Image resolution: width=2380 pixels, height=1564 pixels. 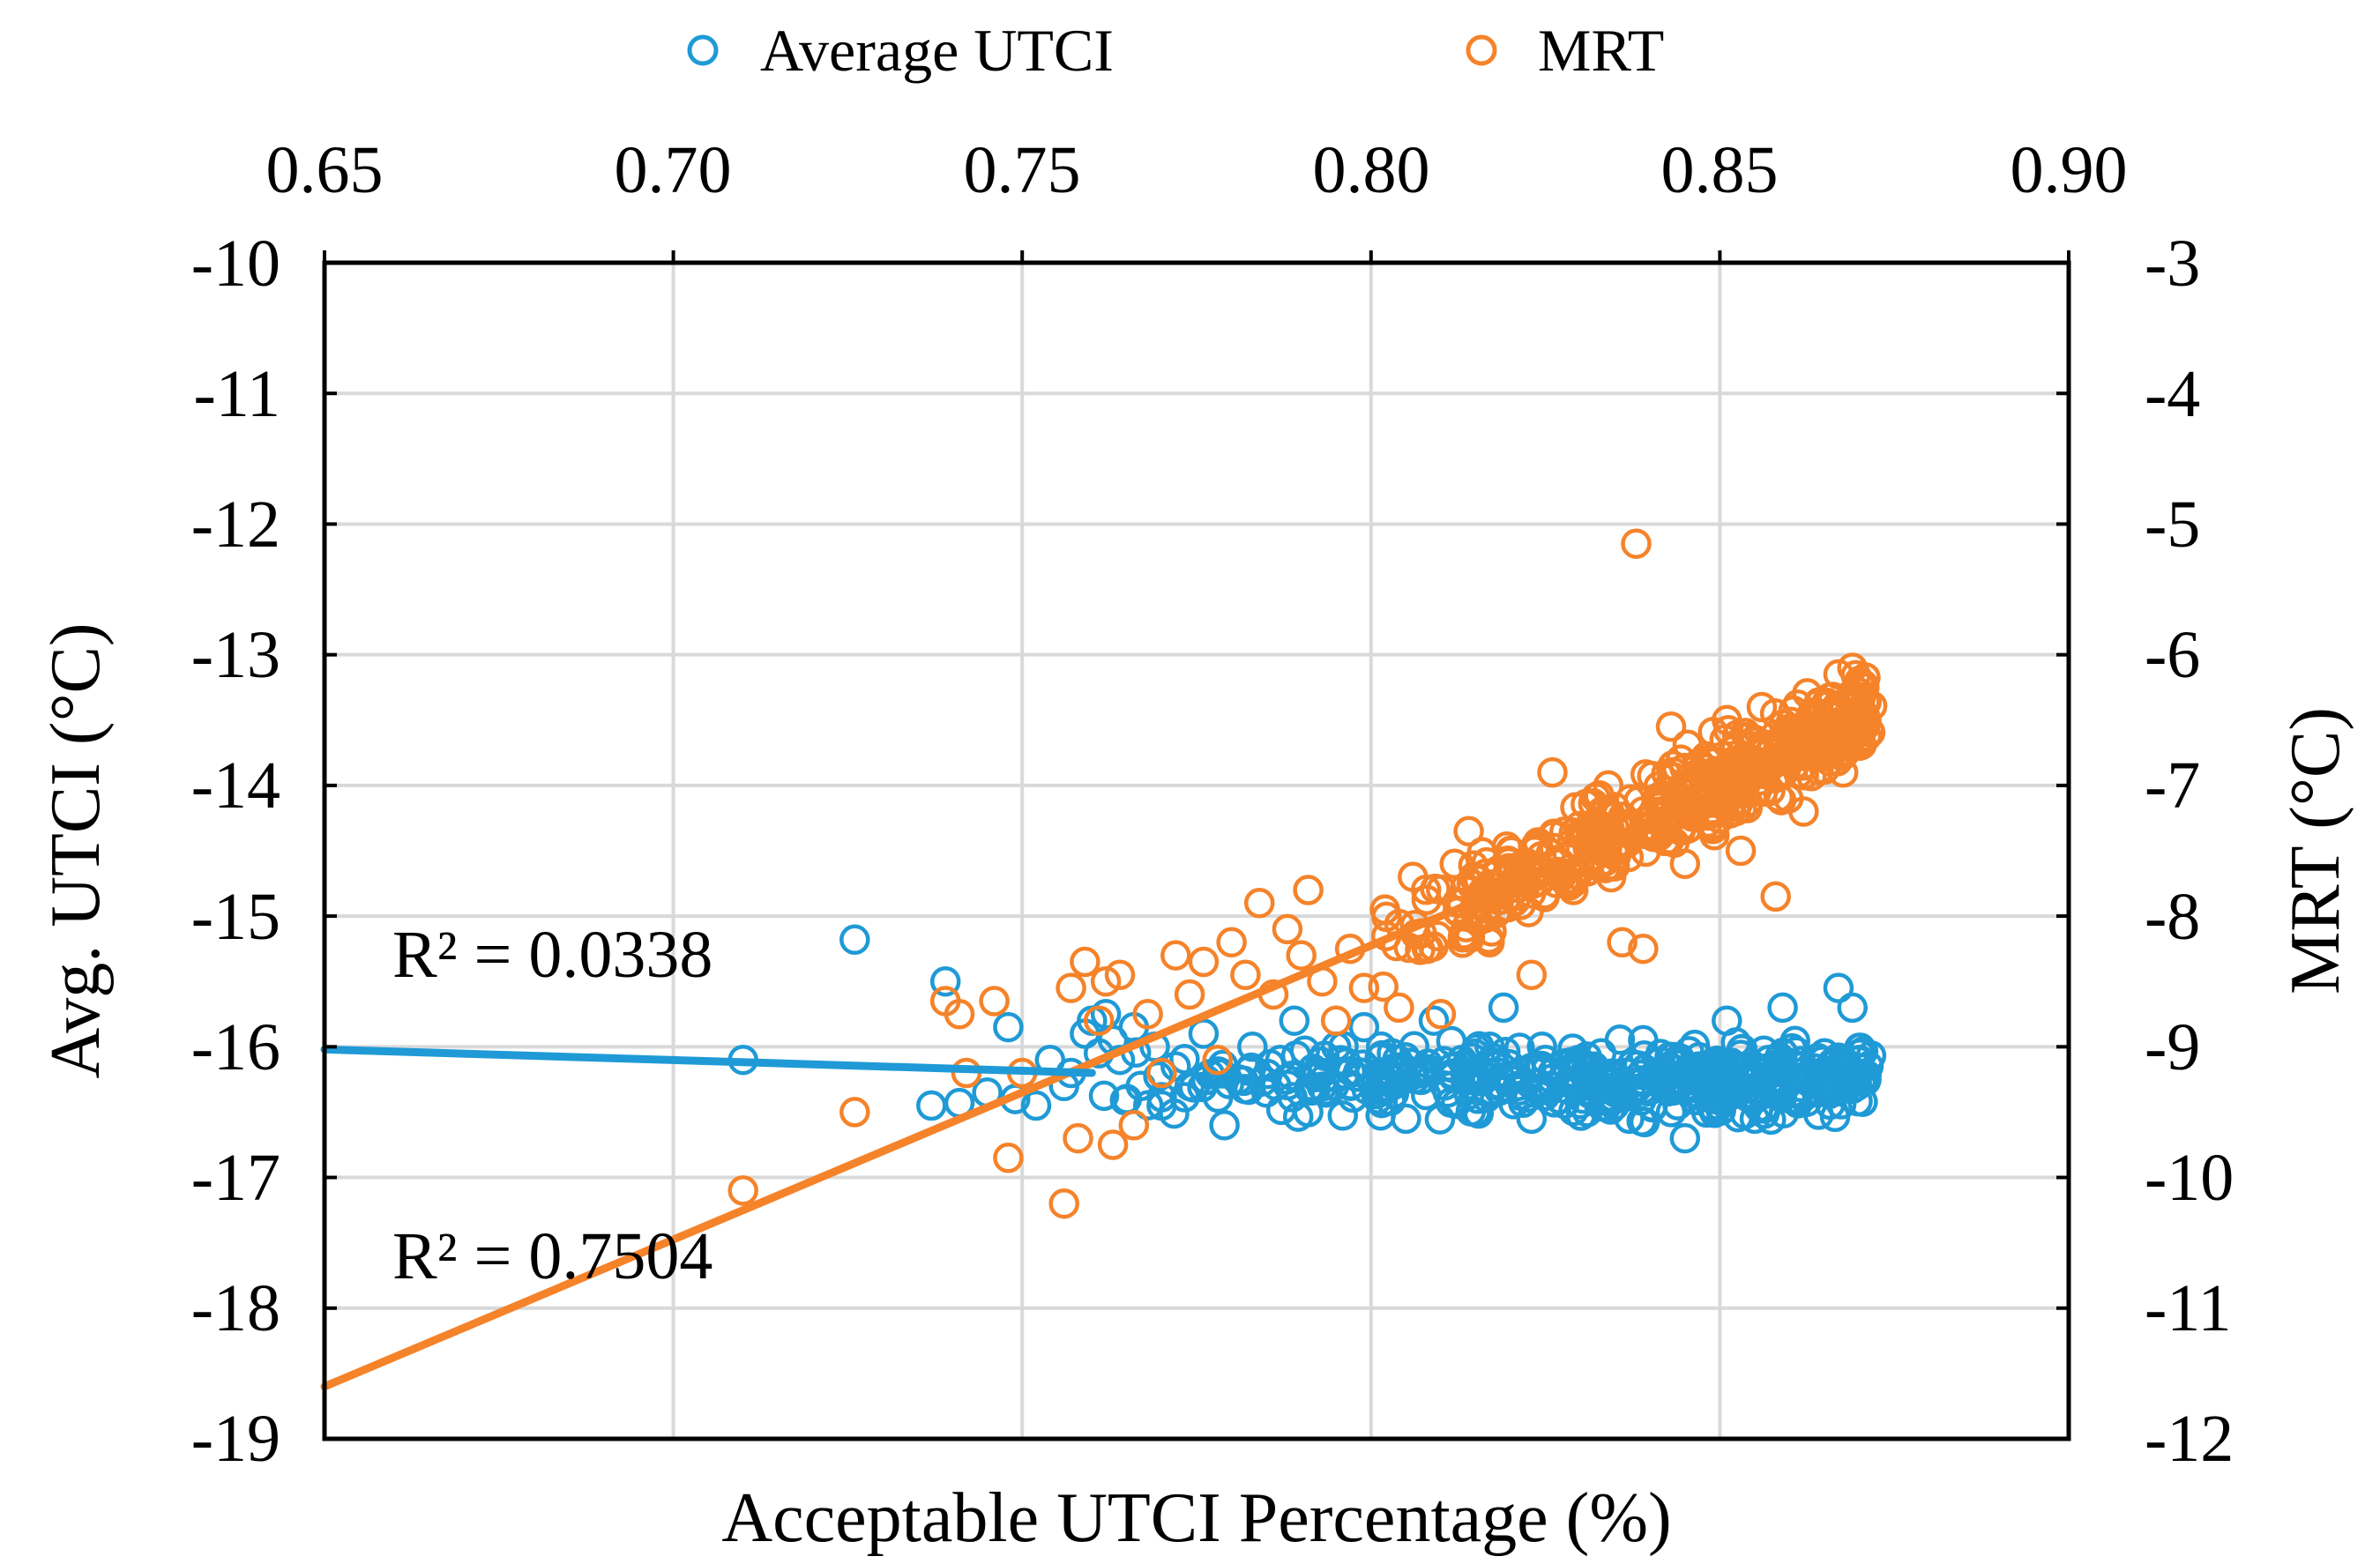 What do you see at coordinates (2172, 1047) in the screenshot?
I see `y-right-tick-label: -9` at bounding box center [2172, 1047].